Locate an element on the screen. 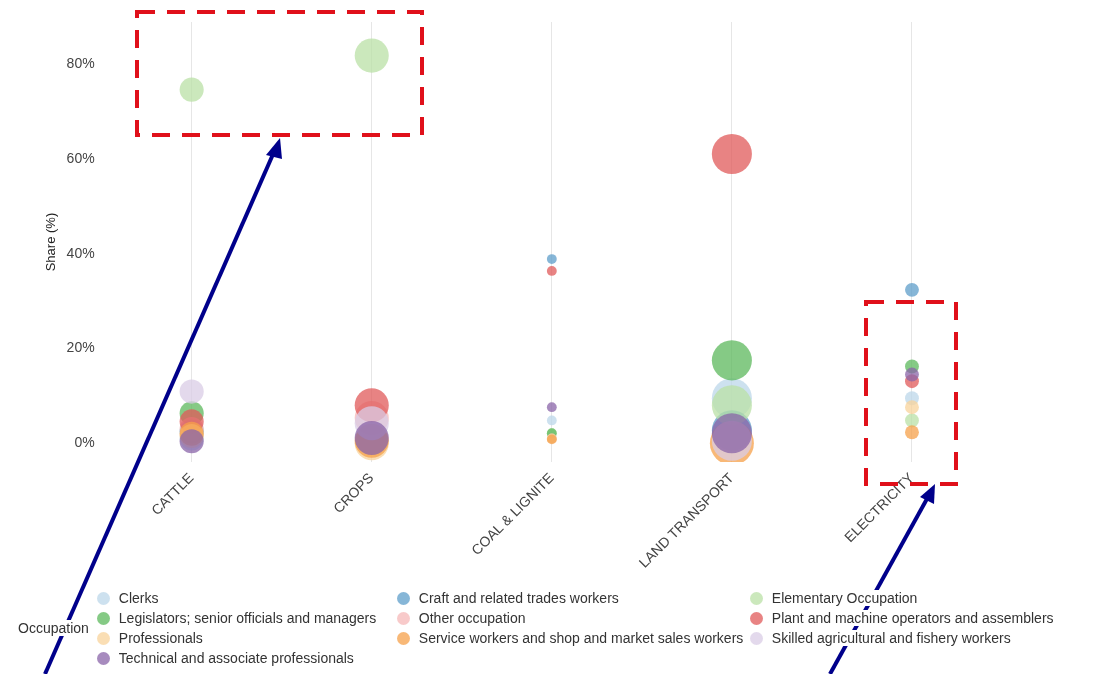 The height and width of the screenshot is (674, 1120). y-tick-label: 80% is located at coordinates (80, 63).